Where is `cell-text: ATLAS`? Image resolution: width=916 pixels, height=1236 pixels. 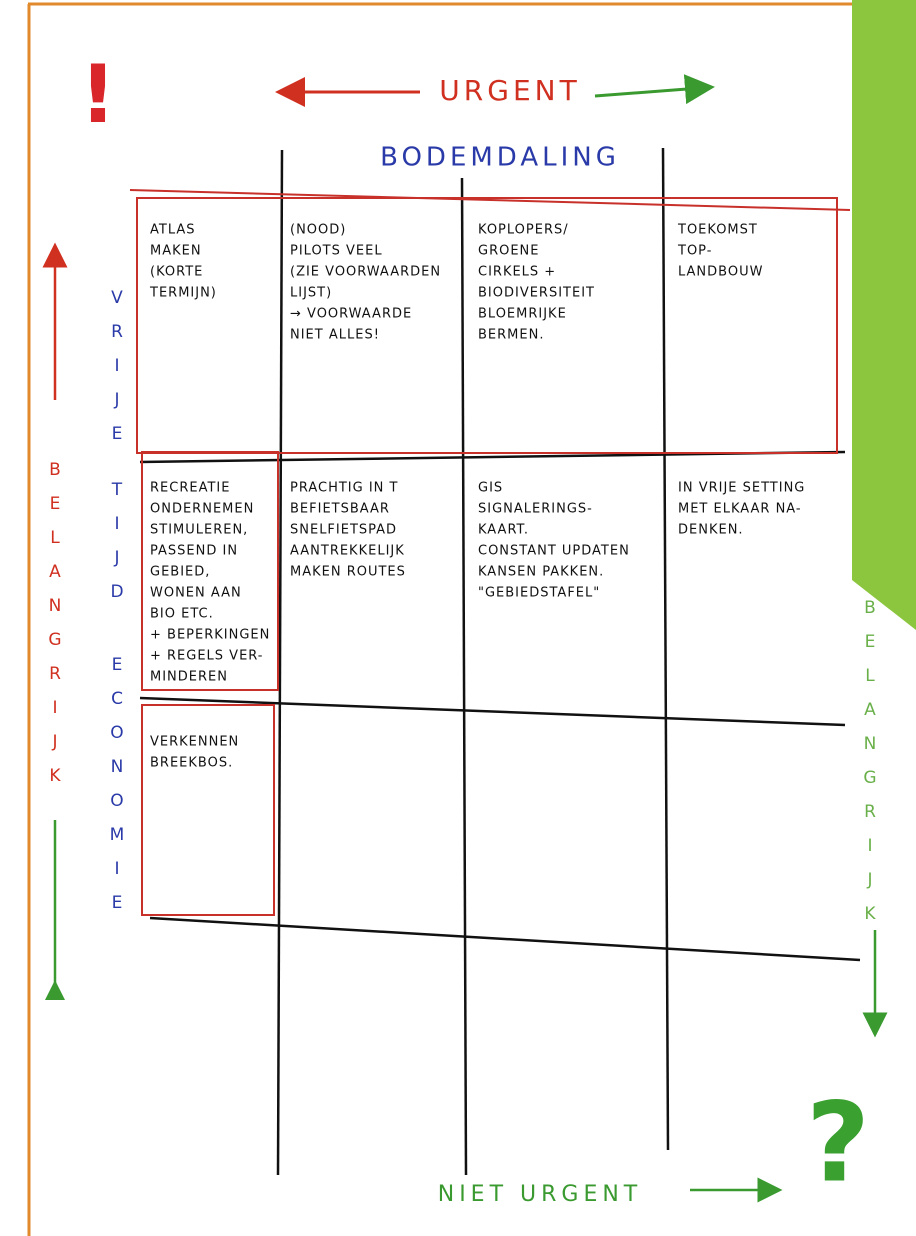
cell-text: ATLAS is located at coordinates (173, 230).